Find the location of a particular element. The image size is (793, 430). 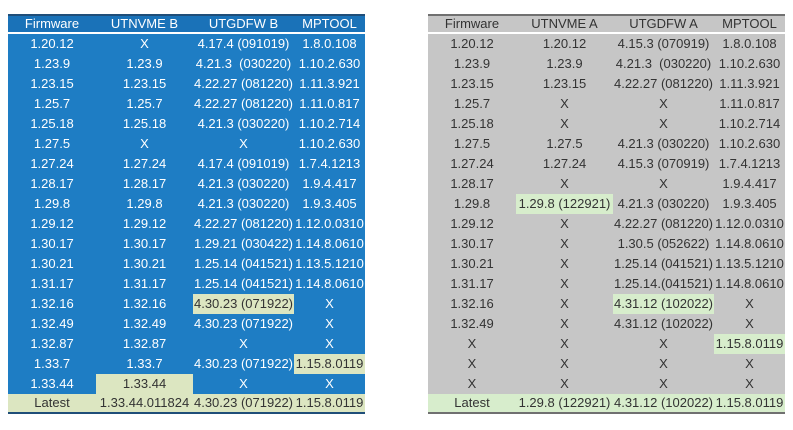

cell: 1.9.3.405 is located at coordinates (329, 204).